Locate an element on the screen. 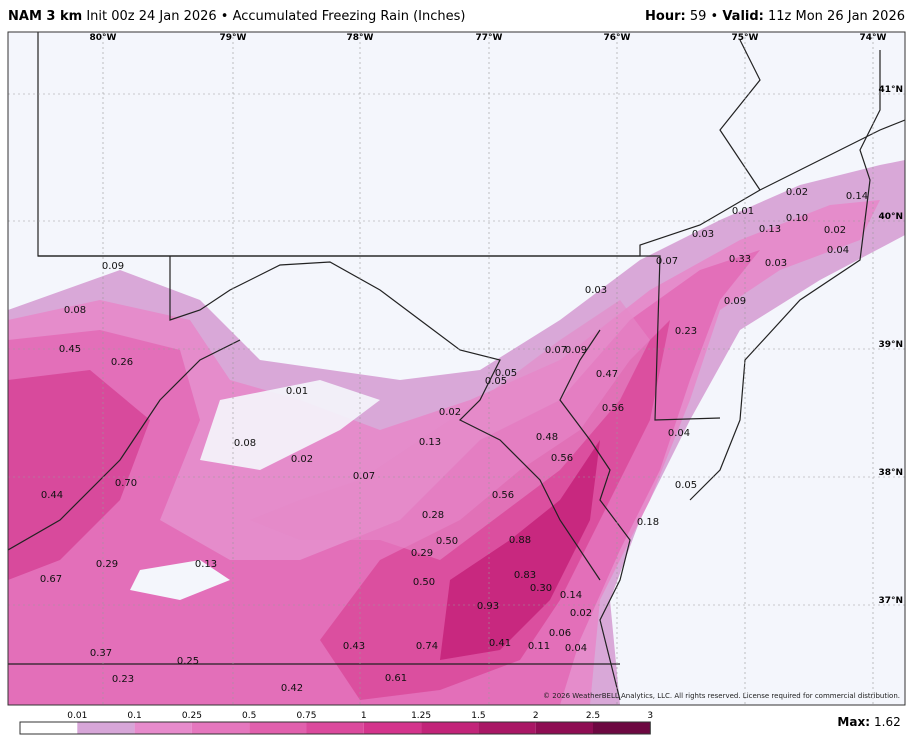  lat-label: 39°N is located at coordinates (890, 345).